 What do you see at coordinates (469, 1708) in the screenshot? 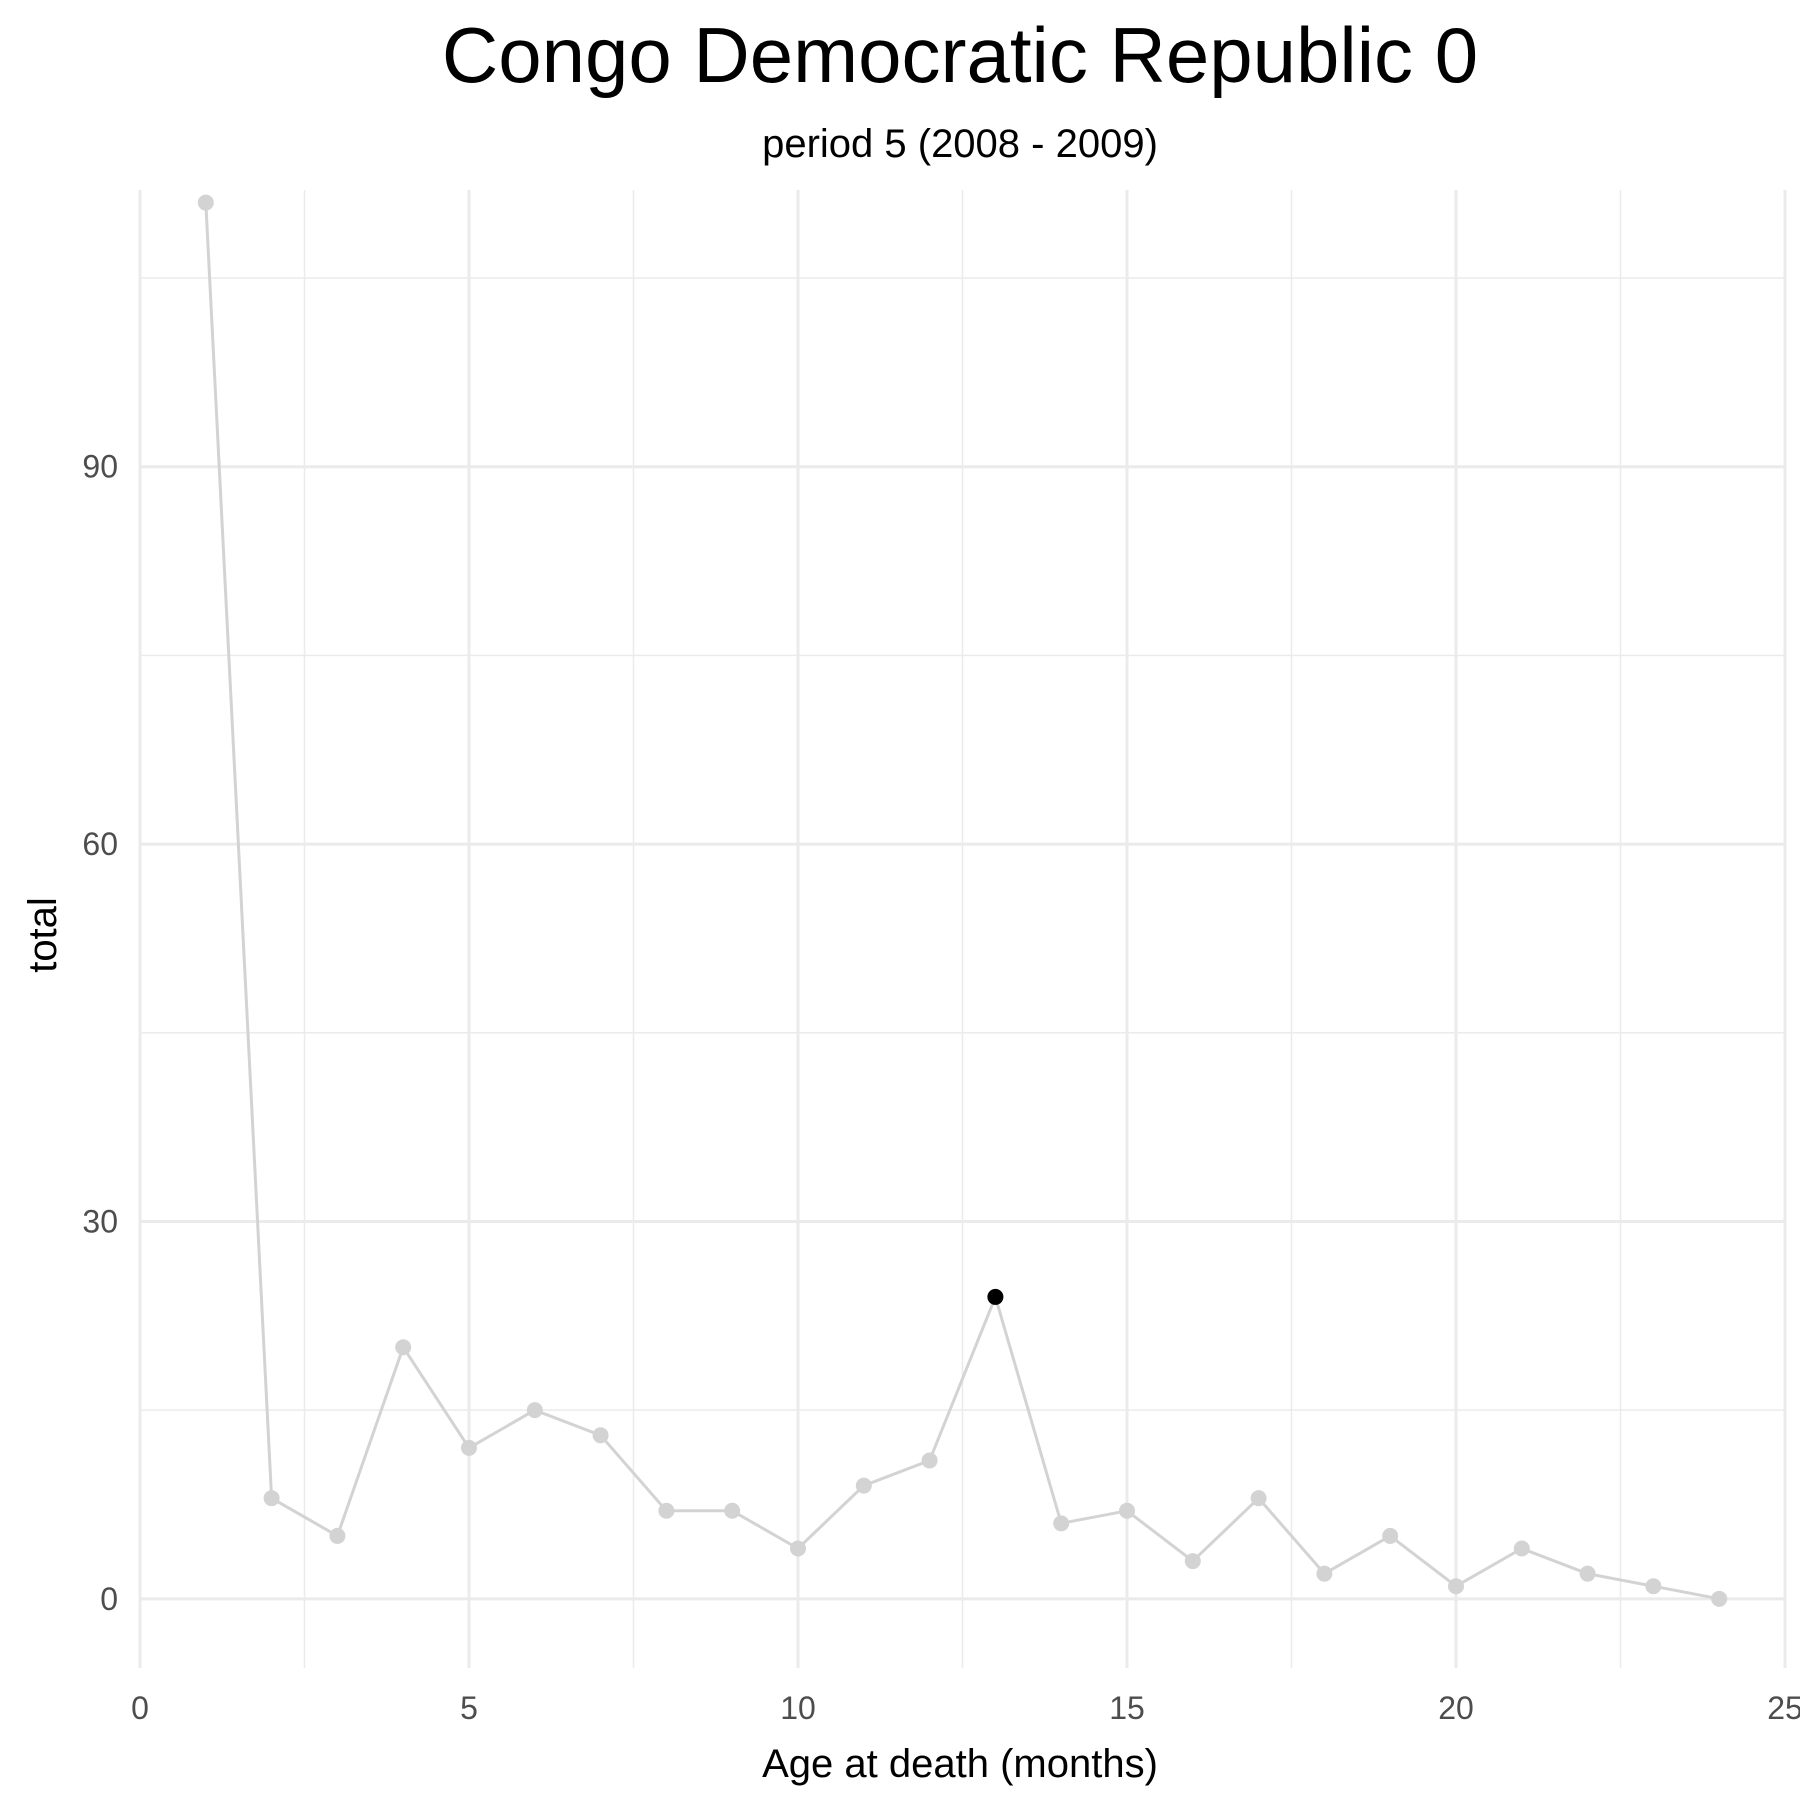
I see `x-tick-label: 5` at bounding box center [469, 1708].